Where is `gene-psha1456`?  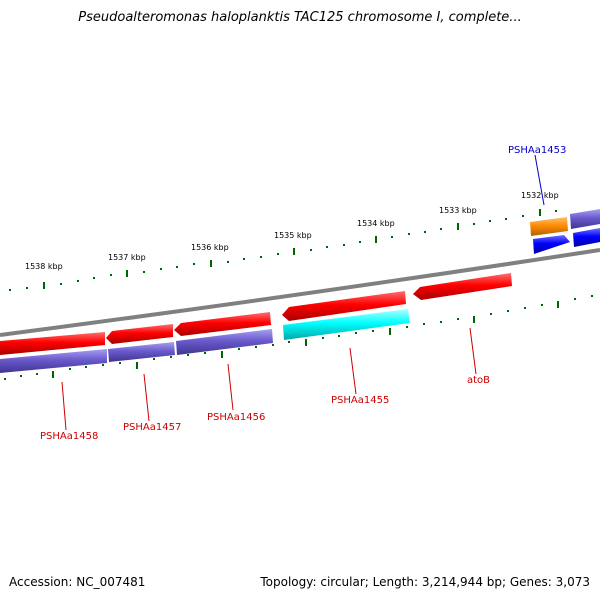 gene-psha1456 is located at coordinates (222, 324).